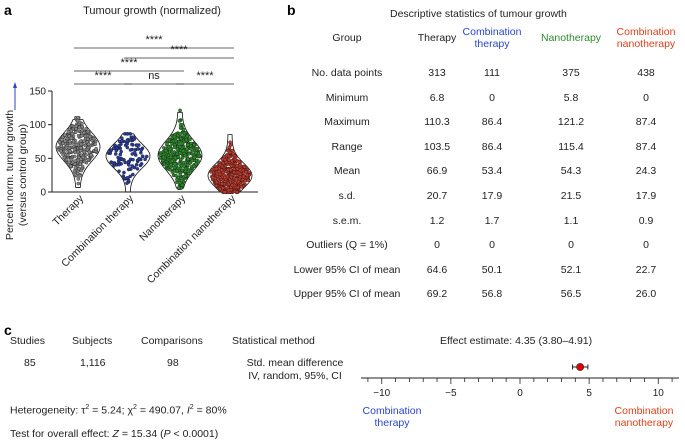 The height and width of the screenshot is (442, 685). Describe the element at coordinates (492, 294) in the screenshot. I see `table-cell: 56.8` at that location.